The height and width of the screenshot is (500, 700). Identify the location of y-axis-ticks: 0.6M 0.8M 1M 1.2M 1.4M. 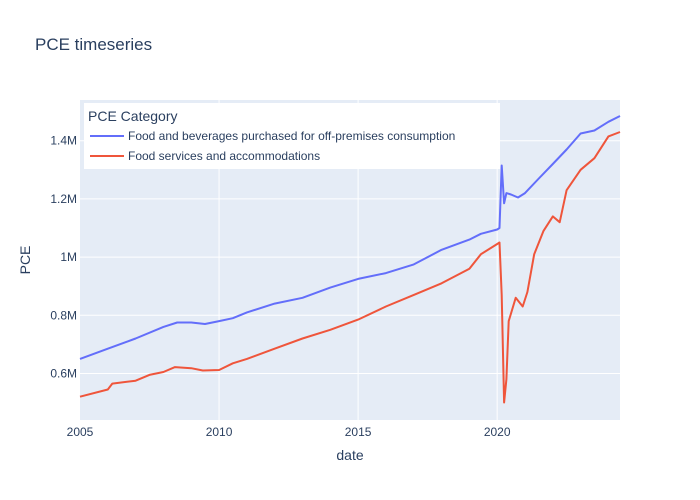
(63, 257).